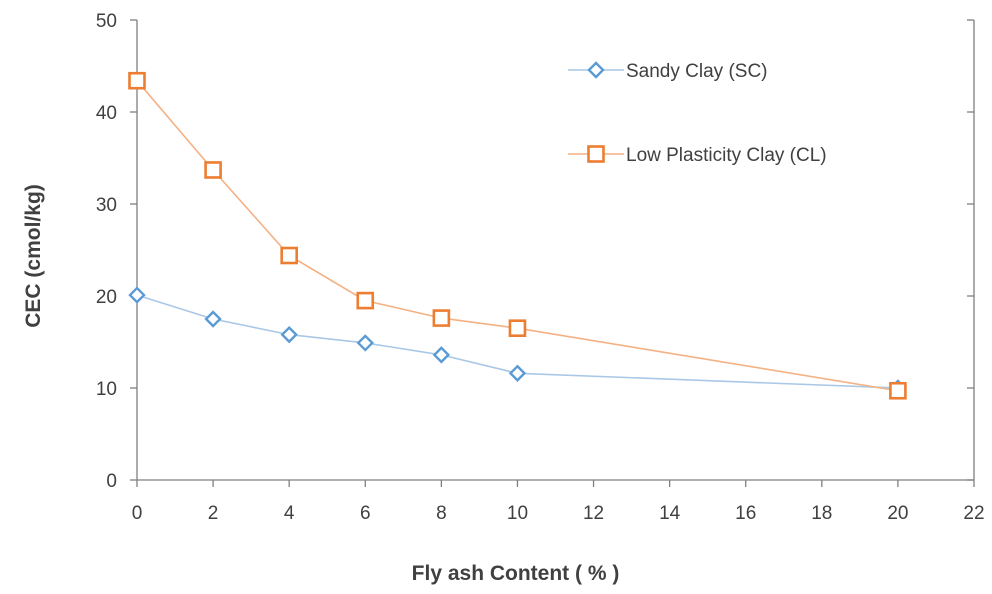  I want to click on x-tick-label: 0, so click(137, 513).